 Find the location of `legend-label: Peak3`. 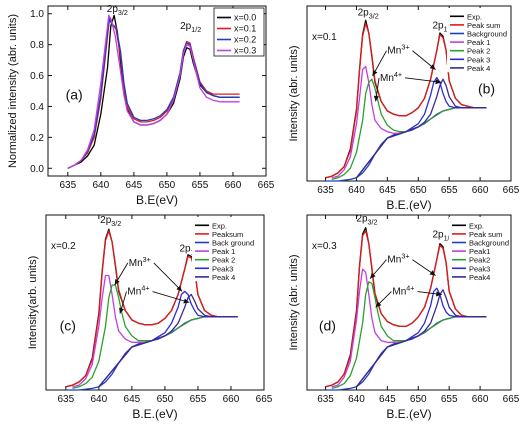

legend-label: Peak3 is located at coordinates (222, 268).